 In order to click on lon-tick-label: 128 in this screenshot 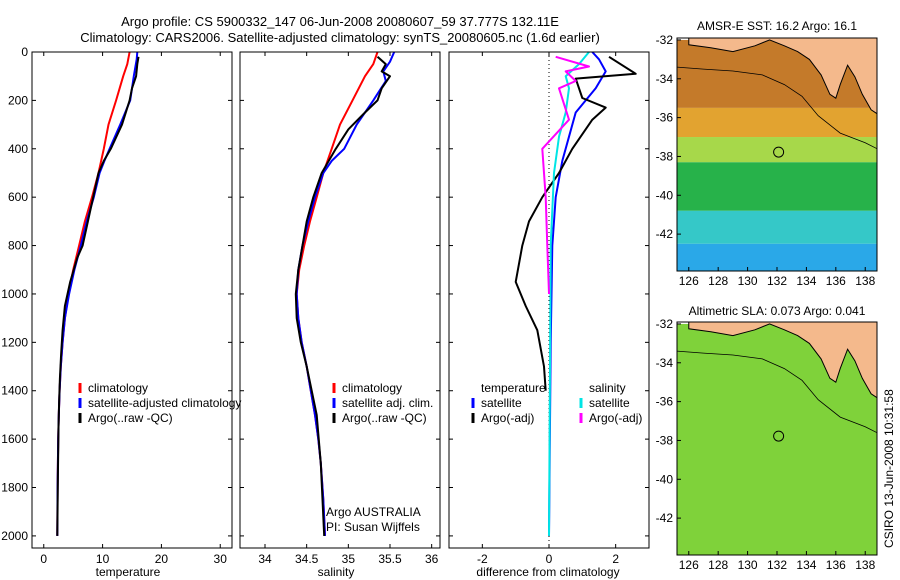, I will do `click(718, 281)`.